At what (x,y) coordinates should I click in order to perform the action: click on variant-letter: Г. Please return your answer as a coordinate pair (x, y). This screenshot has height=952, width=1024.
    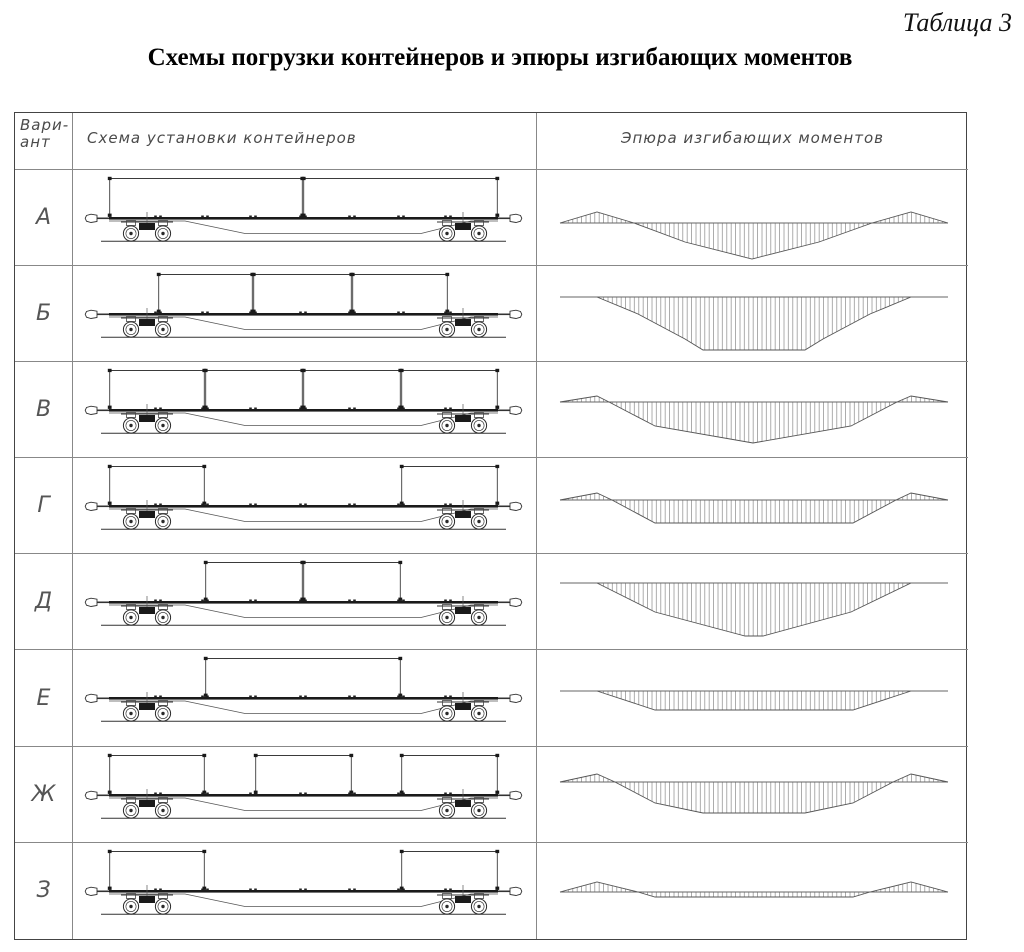
    Looking at the image, I should click on (43, 506).